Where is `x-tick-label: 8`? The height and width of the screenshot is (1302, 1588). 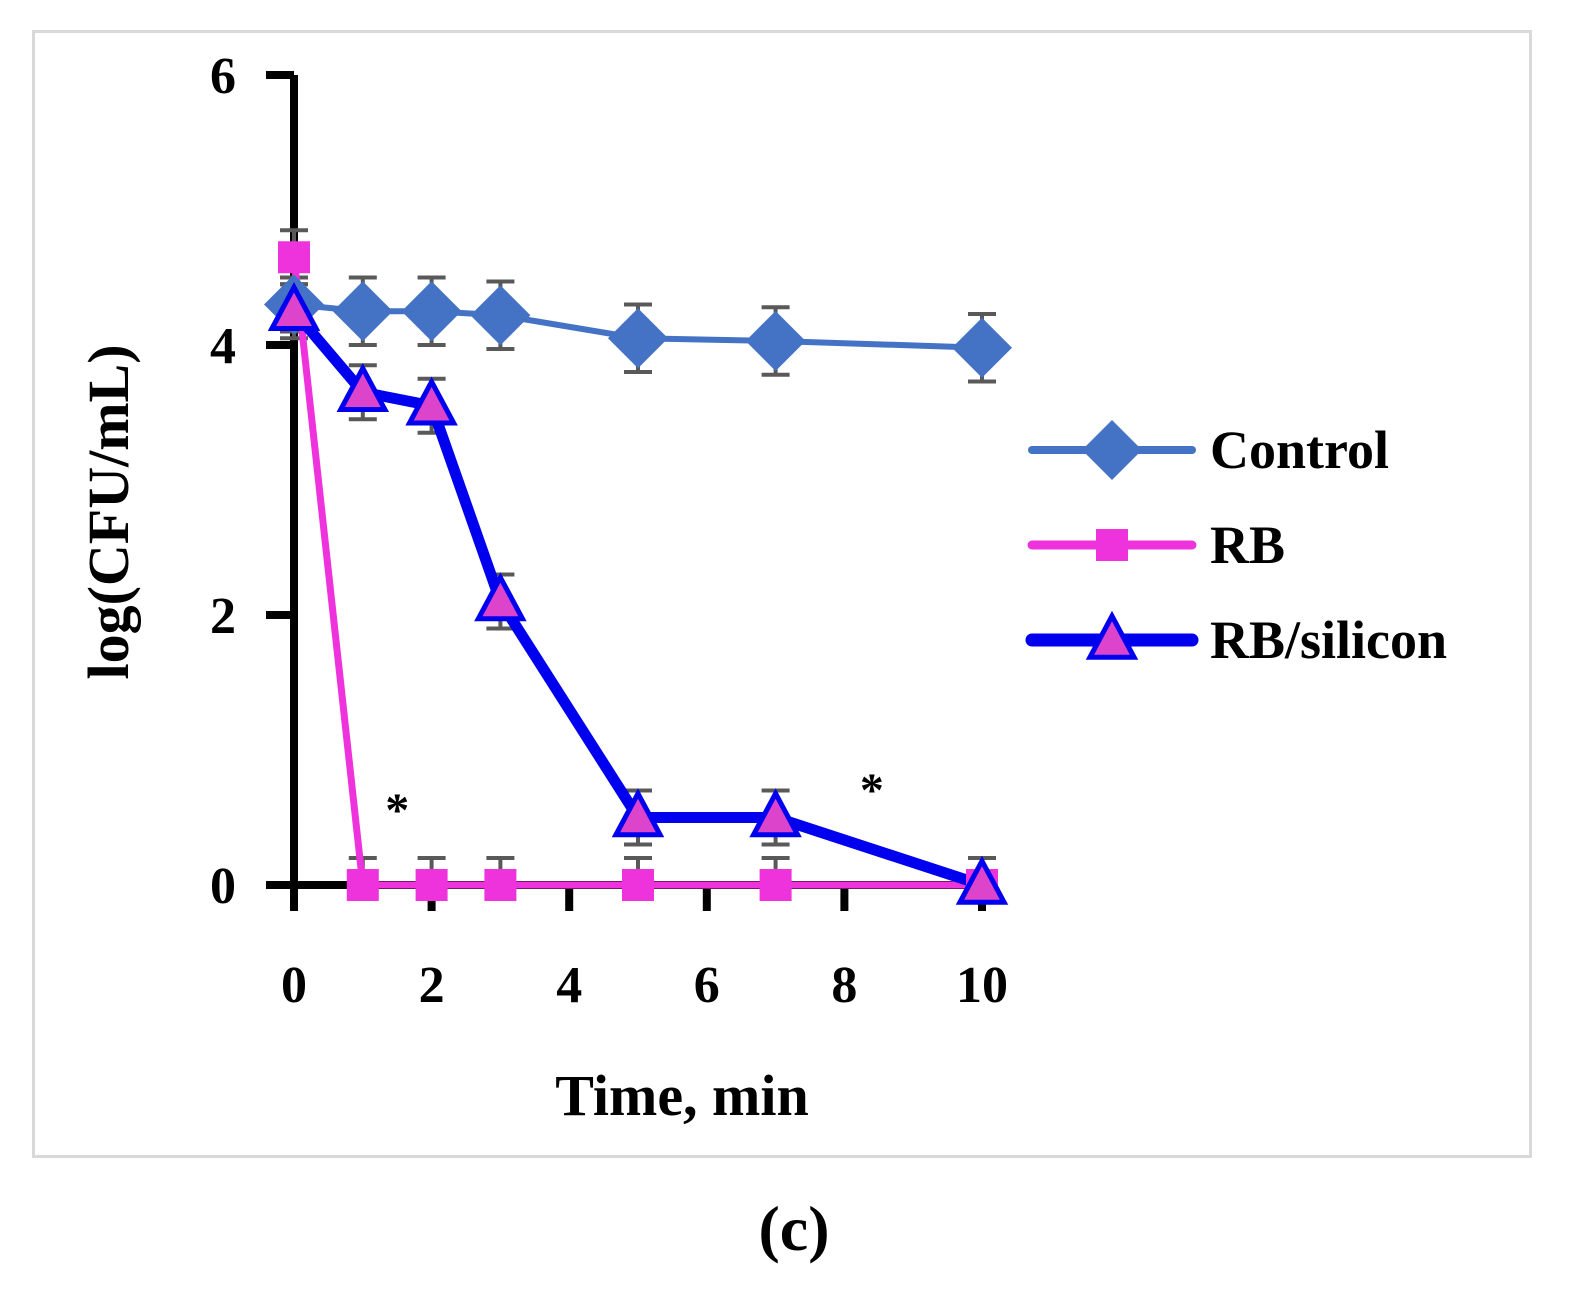 x-tick-label: 8 is located at coordinates (844, 985).